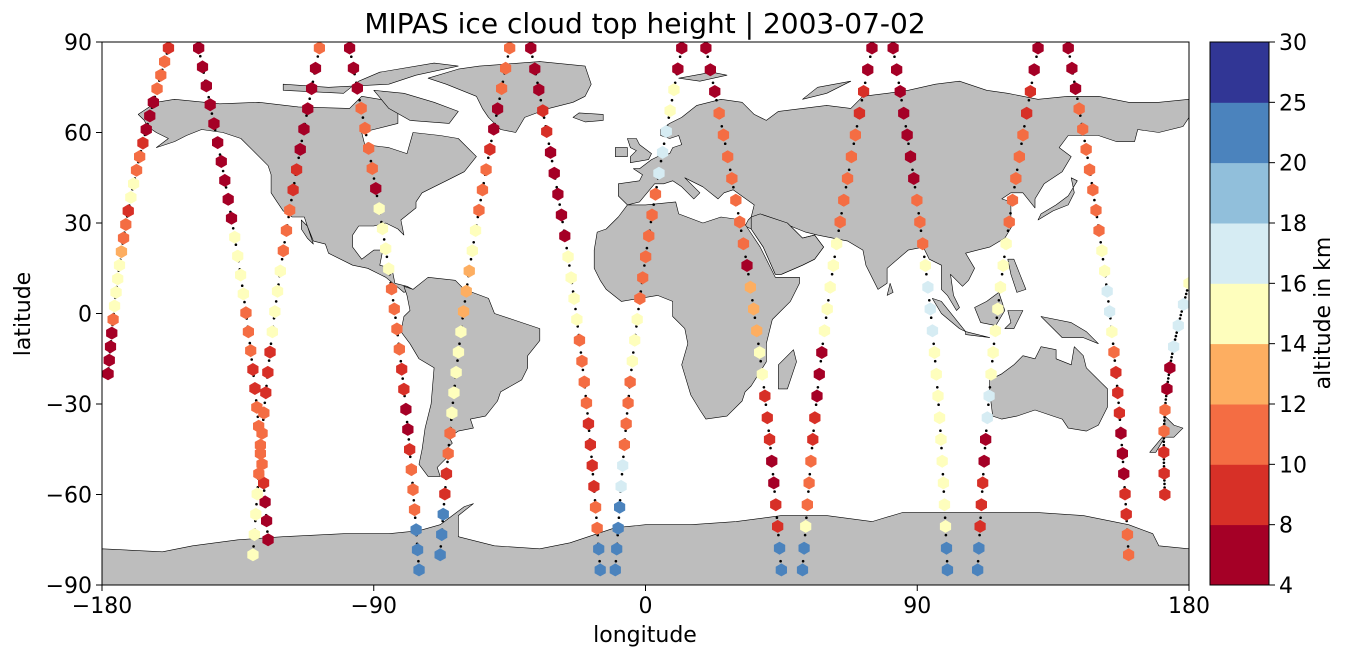 This screenshot has width=1345, height=661. What do you see at coordinates (1293, 103) in the screenshot?
I see `colorbar-tick-label: 25` at bounding box center [1293, 103].